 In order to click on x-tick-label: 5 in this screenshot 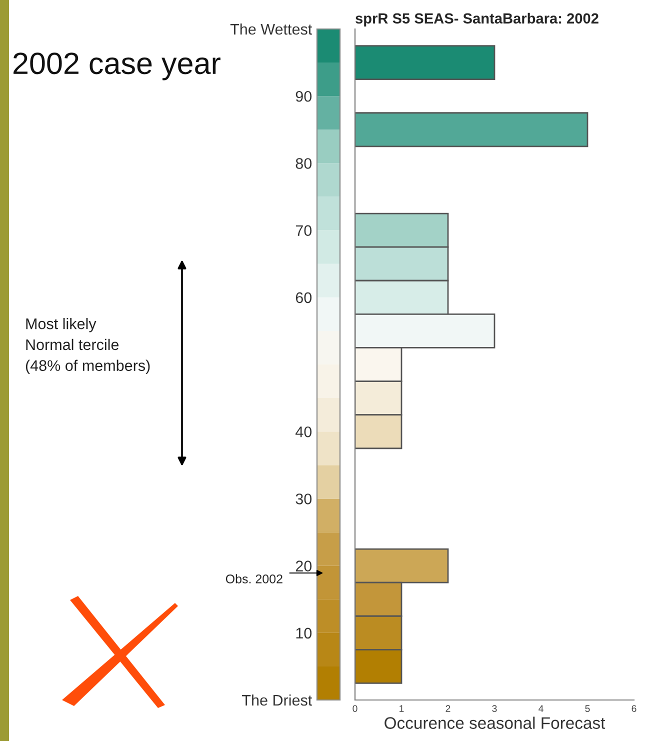, I will do `click(587, 708)`.